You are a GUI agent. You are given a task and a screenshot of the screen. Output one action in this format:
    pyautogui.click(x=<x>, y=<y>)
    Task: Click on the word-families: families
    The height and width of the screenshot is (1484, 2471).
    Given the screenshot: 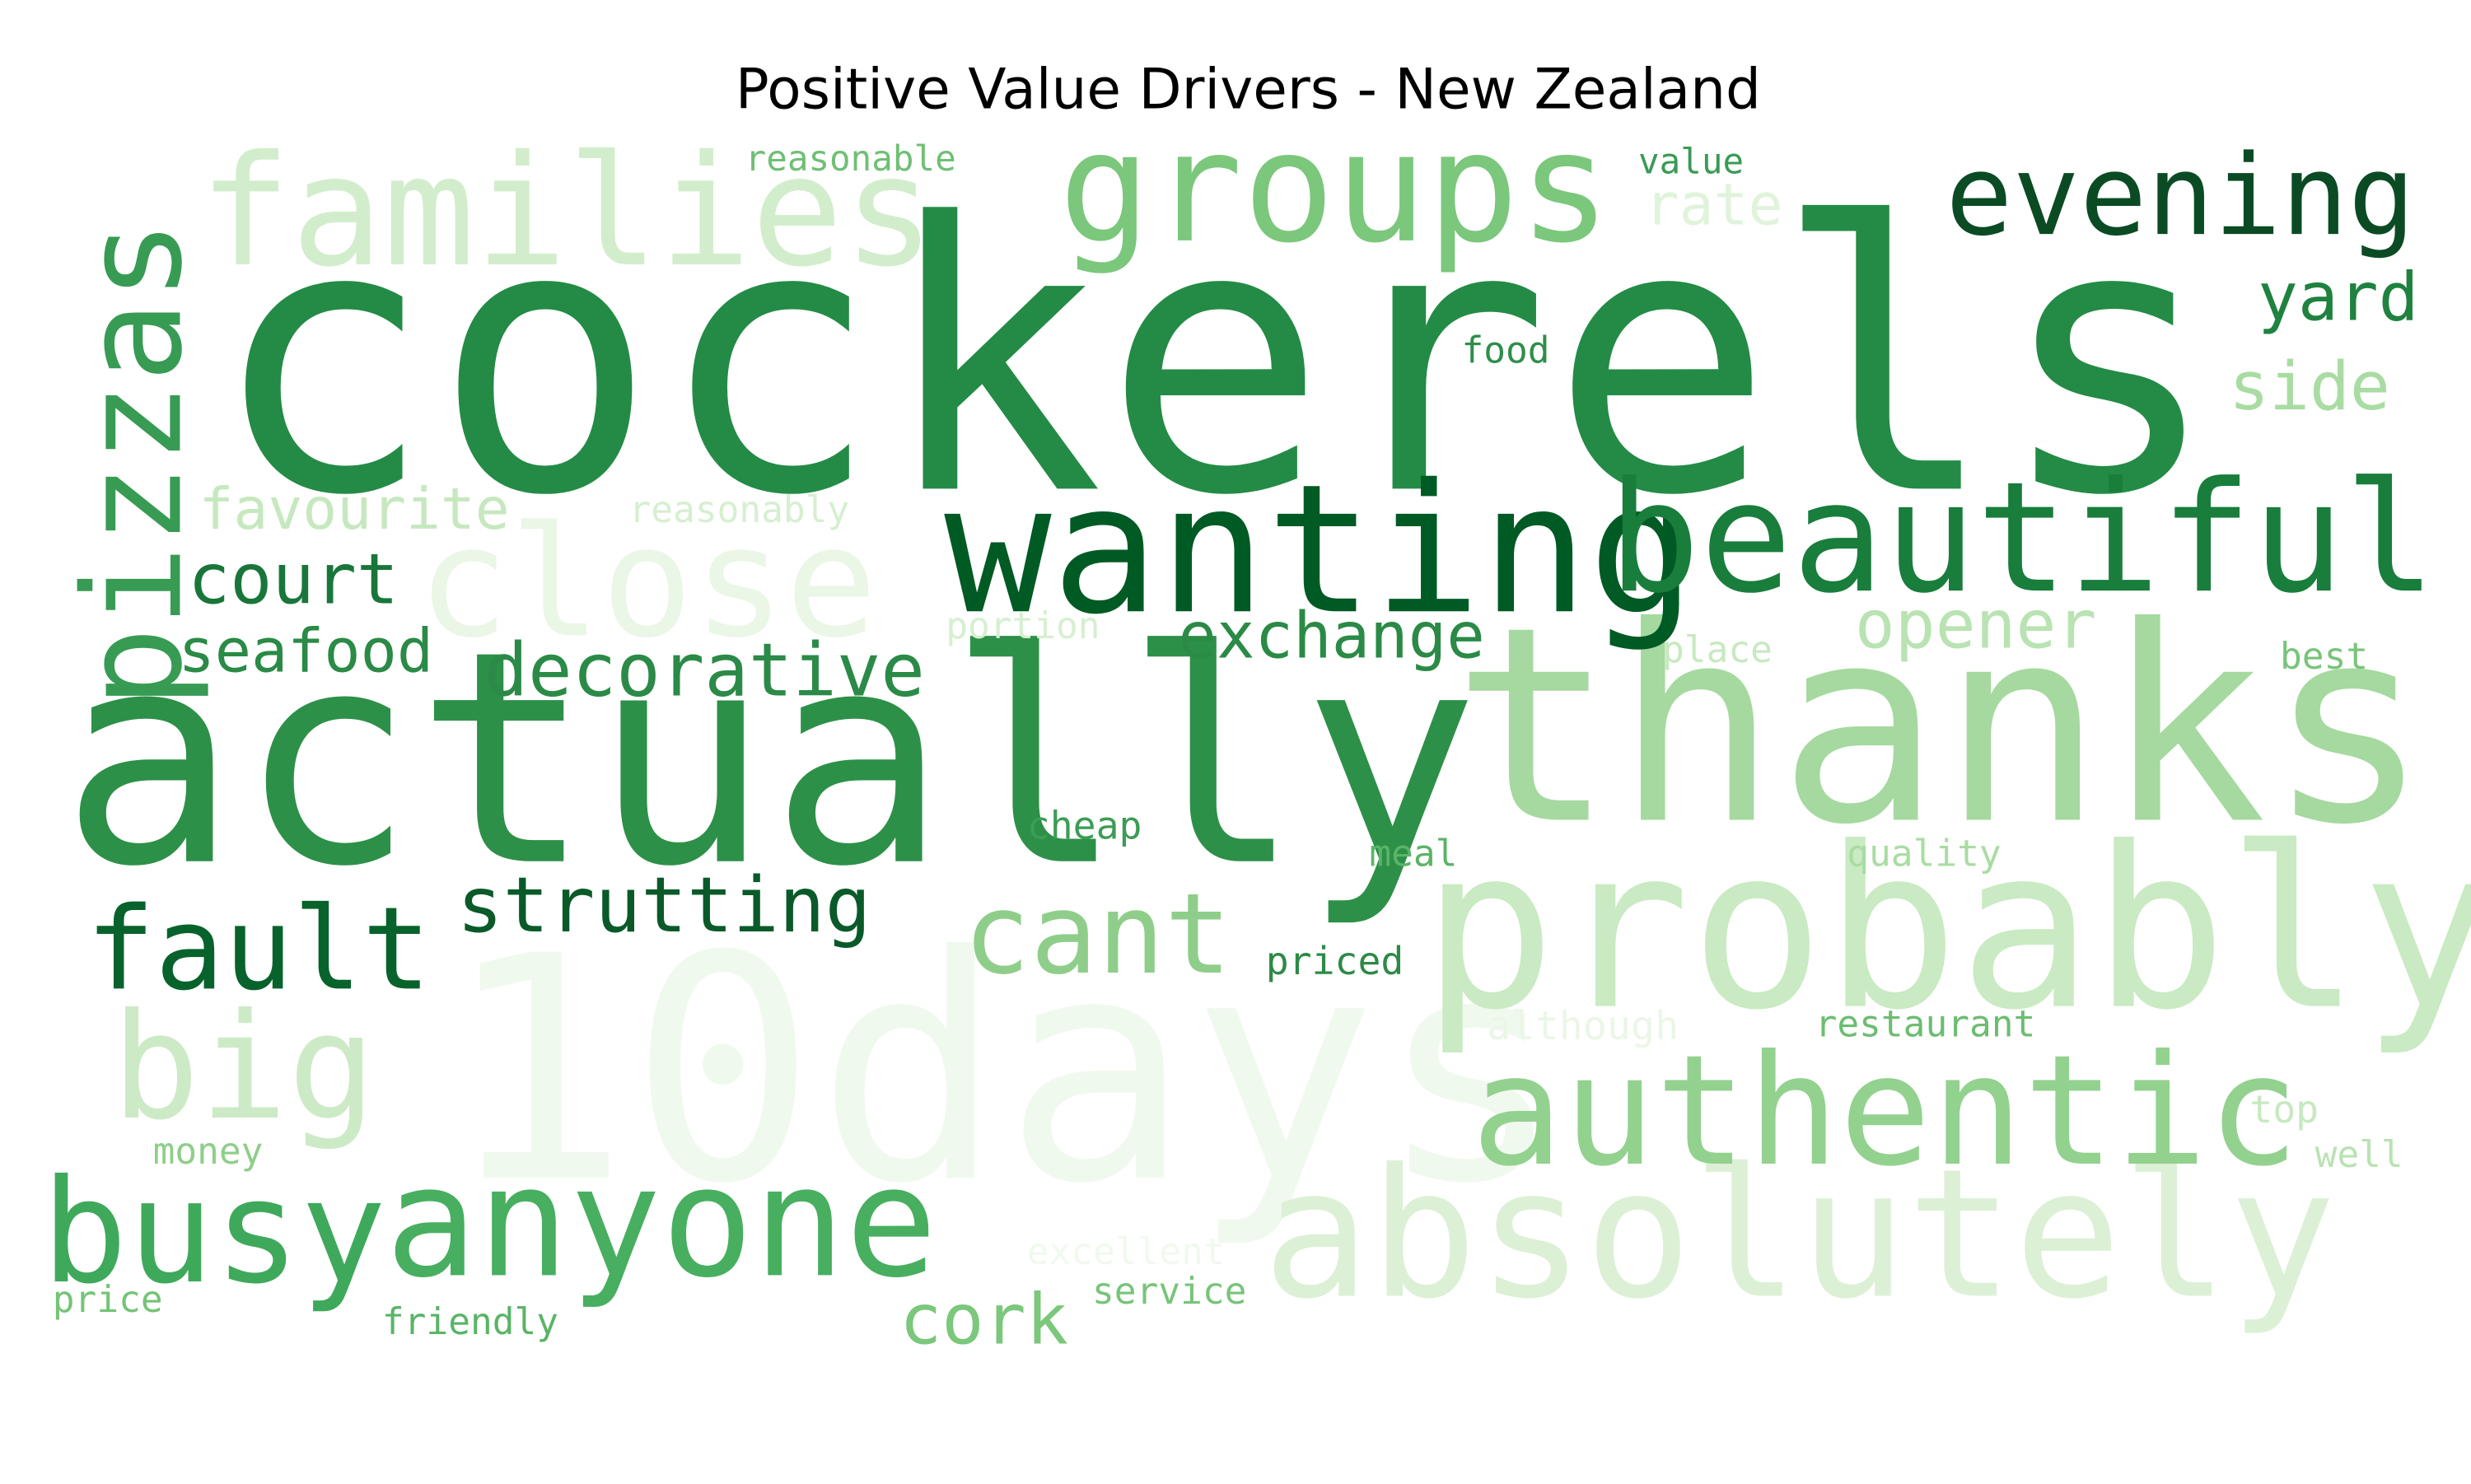 What is the action you would take?
    pyautogui.click(x=567, y=211)
    